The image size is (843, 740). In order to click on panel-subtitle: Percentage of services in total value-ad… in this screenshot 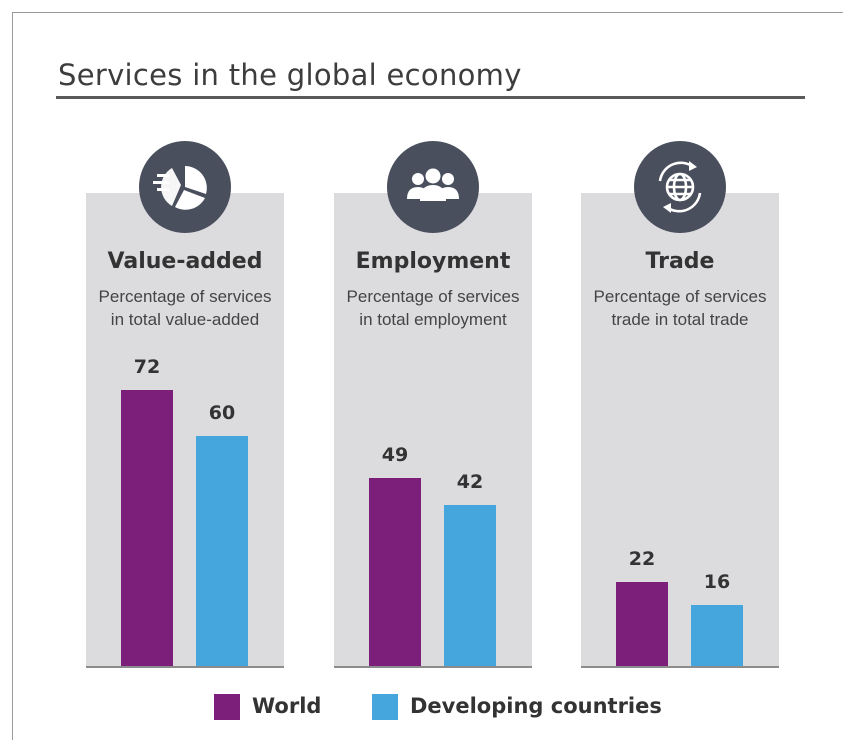, I will do `click(185, 308)`.